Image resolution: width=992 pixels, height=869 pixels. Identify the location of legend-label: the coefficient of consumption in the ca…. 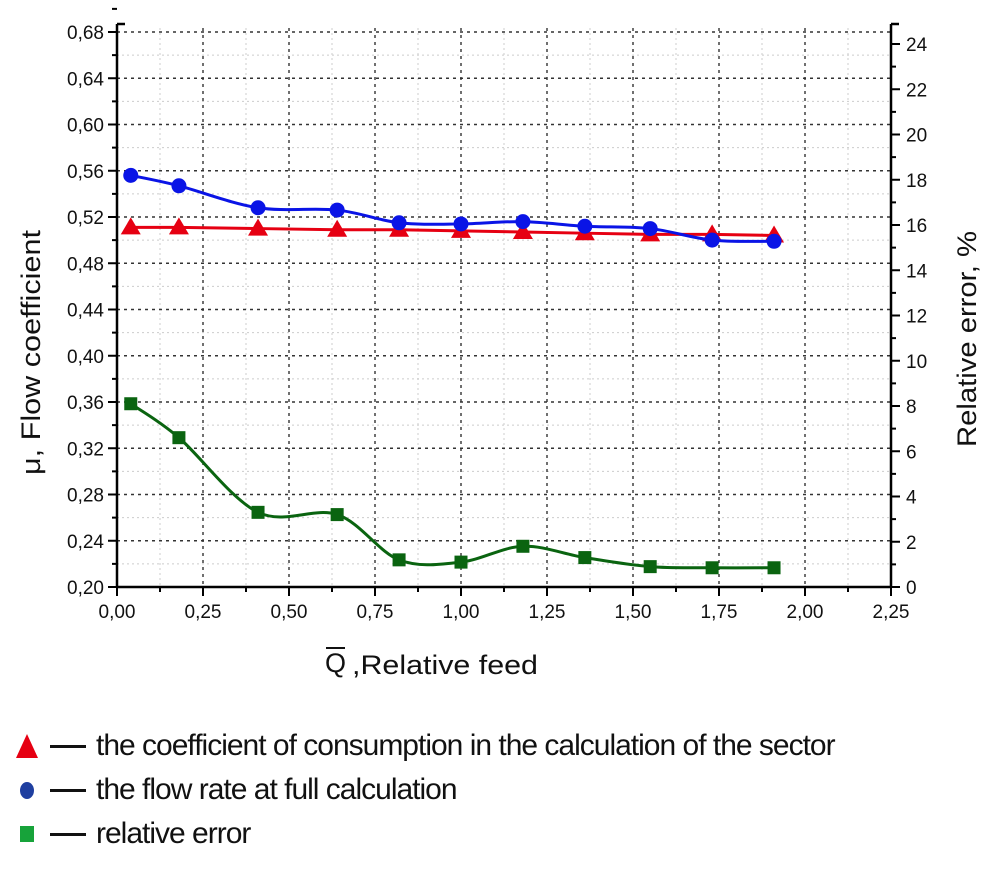
(466, 745).